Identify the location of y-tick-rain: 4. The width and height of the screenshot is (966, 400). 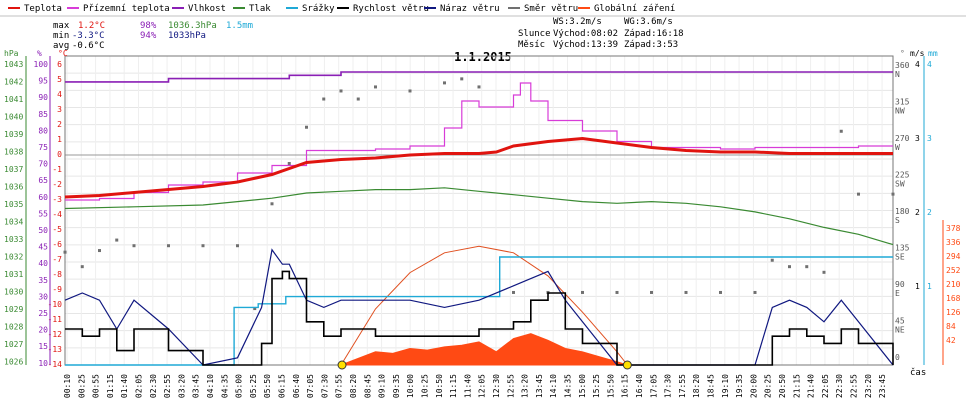
(929, 64).